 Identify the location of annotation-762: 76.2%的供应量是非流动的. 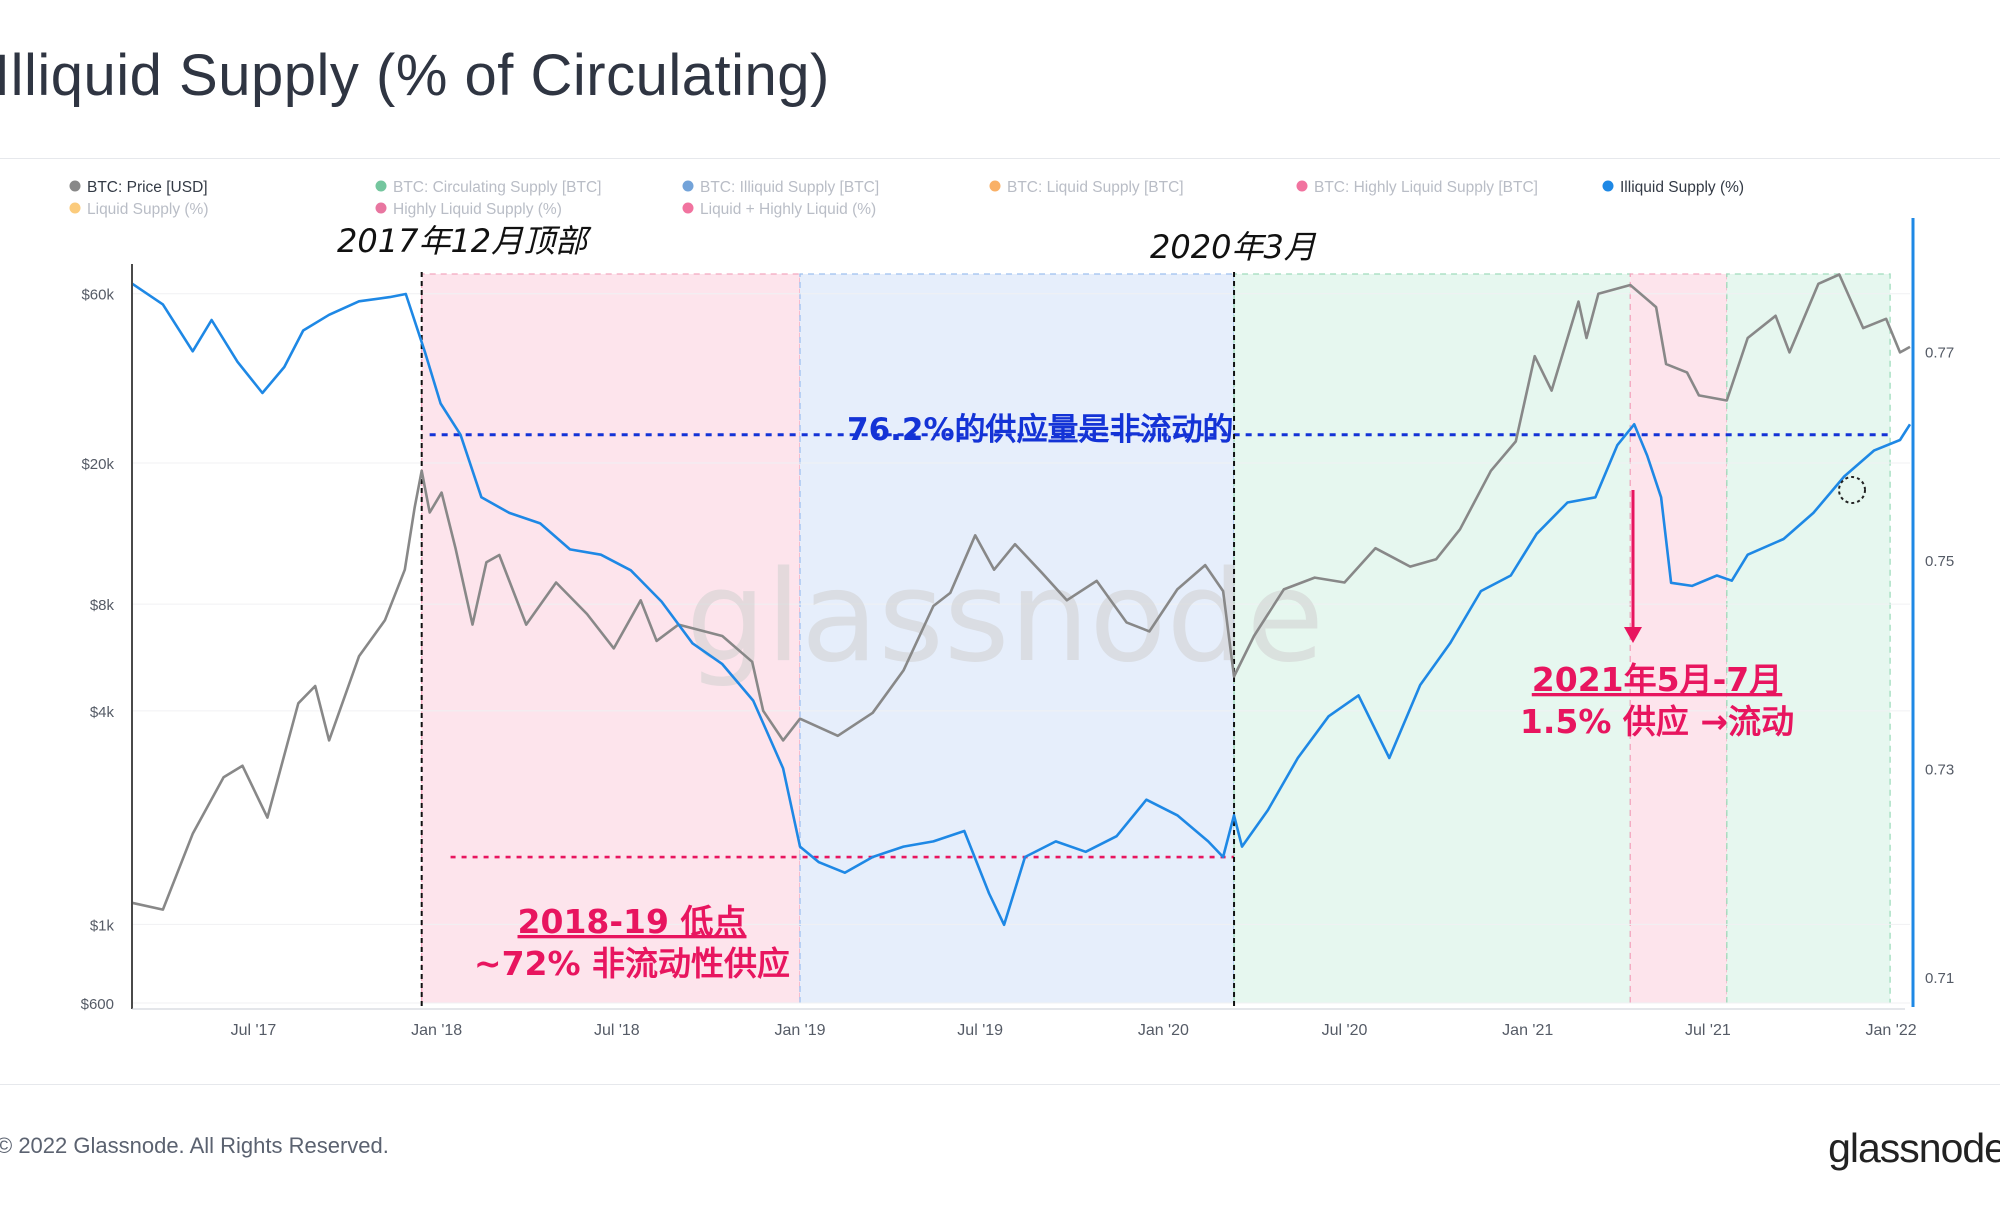
(1040, 430).